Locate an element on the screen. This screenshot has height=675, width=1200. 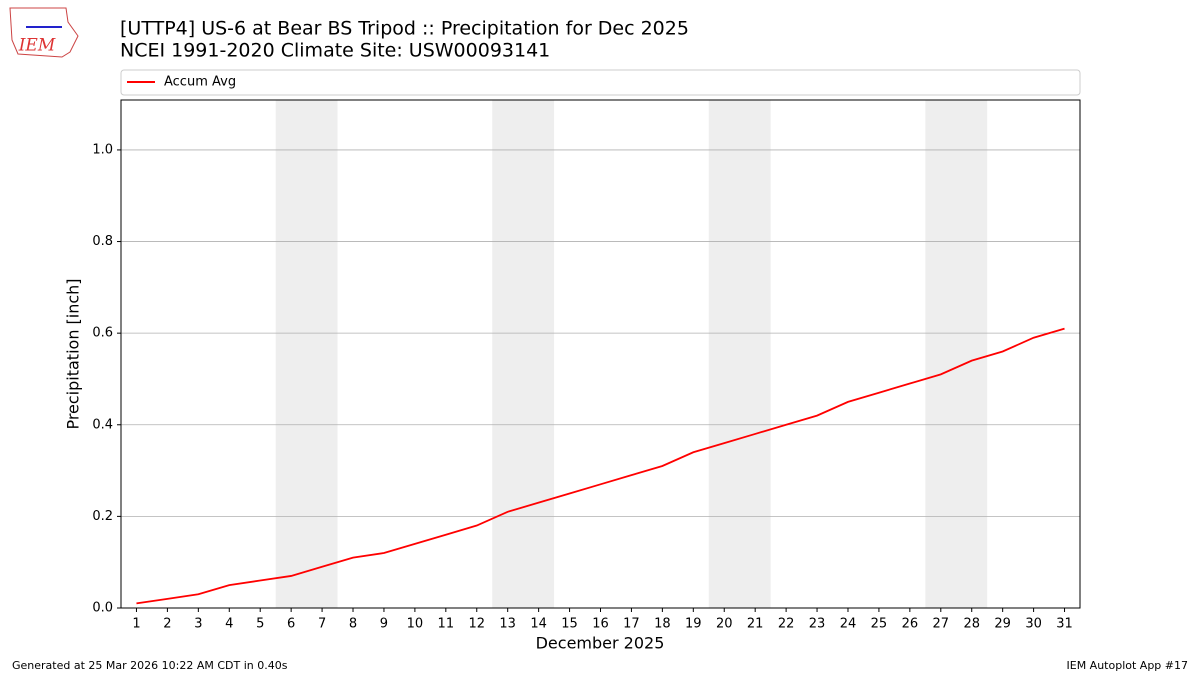
x-tick-label: 20 is located at coordinates (724, 624).